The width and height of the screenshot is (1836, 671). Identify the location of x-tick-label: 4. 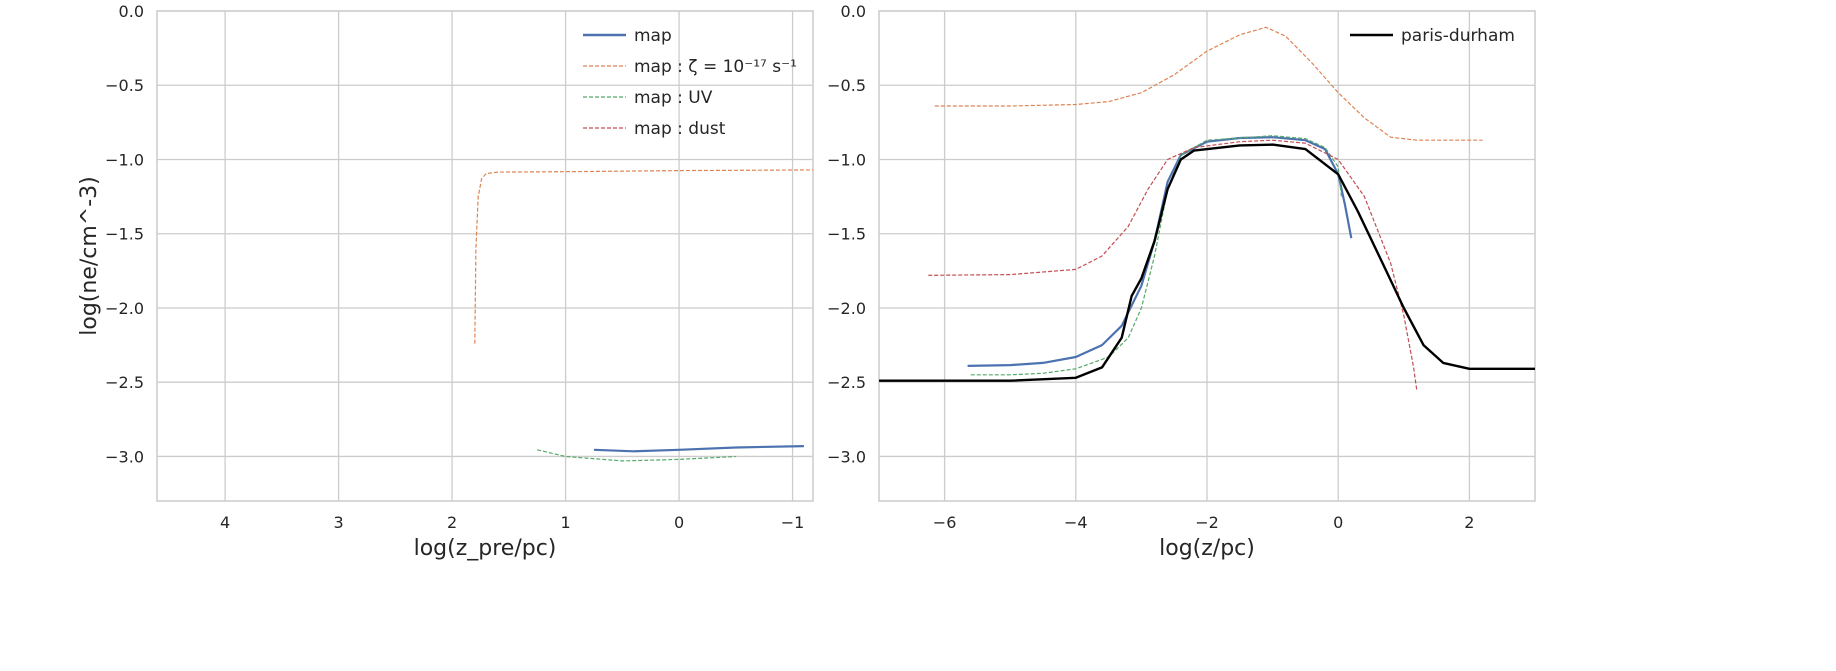
(225, 522).